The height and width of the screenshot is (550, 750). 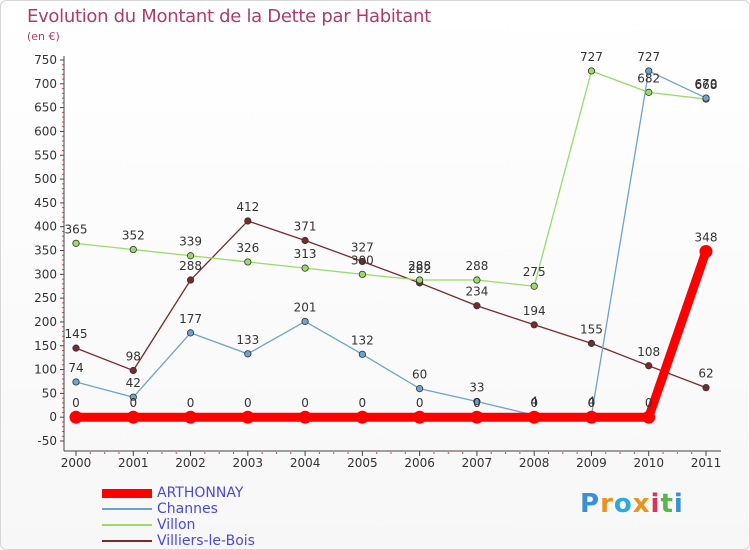 I want to click on data-label: 201, so click(x=305, y=307).